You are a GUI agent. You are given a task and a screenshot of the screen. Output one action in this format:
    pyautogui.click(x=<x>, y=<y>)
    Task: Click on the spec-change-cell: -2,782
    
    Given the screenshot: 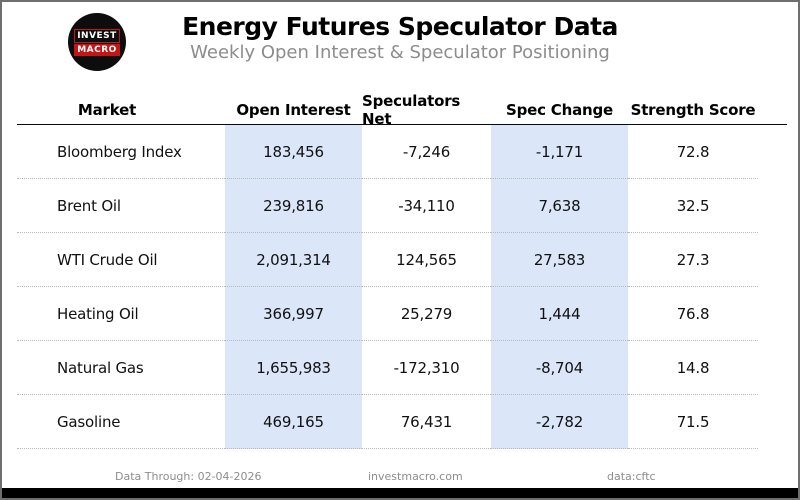 What is the action you would take?
    pyautogui.click(x=559, y=422)
    